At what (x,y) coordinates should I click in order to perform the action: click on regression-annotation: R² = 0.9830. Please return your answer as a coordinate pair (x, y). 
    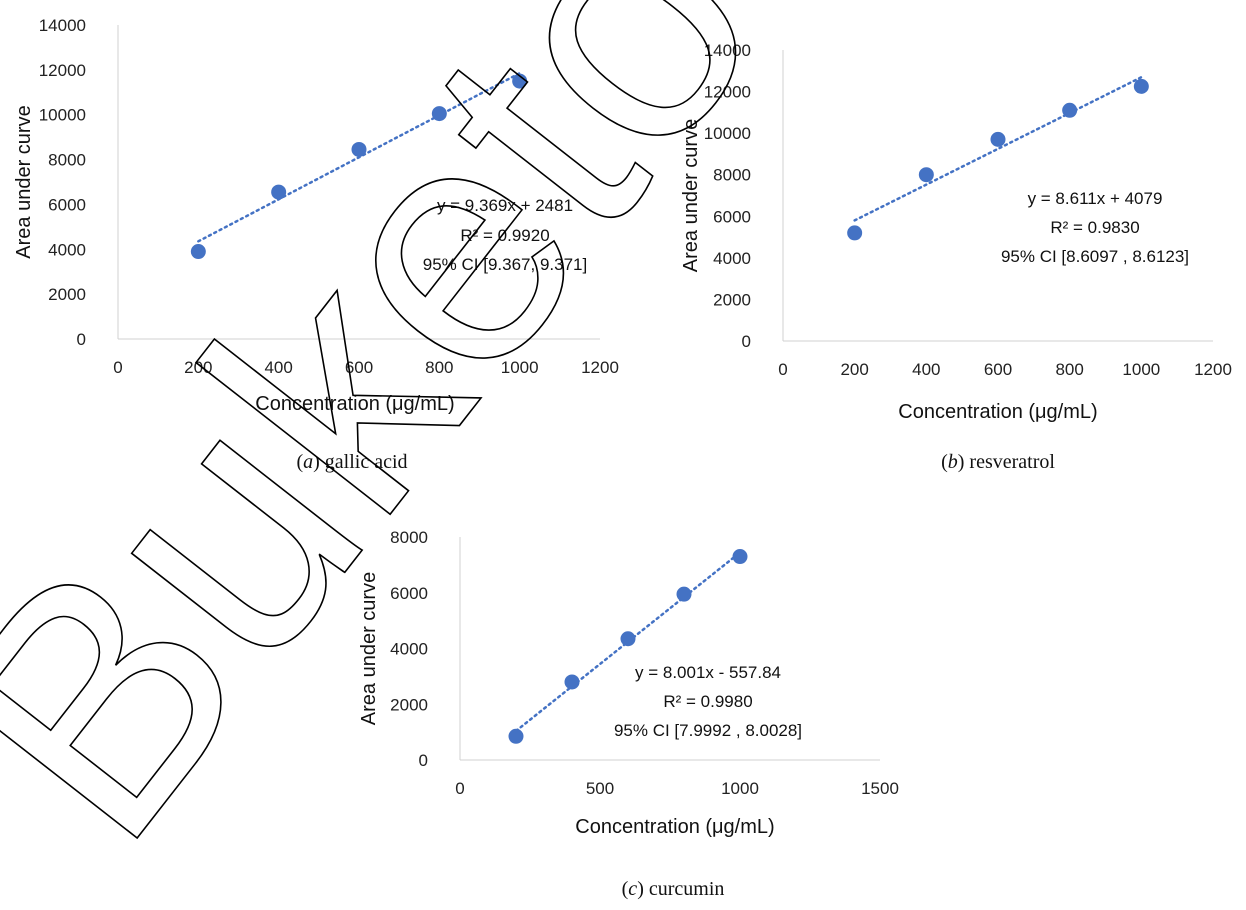
    Looking at the image, I should click on (1094, 227).